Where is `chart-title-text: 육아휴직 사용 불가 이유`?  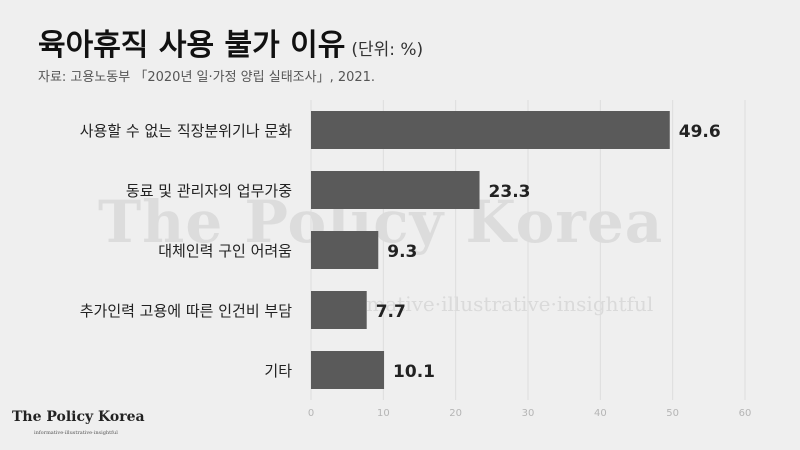 chart-title-text: 육아휴직 사용 불가 이유 is located at coordinates (192, 45).